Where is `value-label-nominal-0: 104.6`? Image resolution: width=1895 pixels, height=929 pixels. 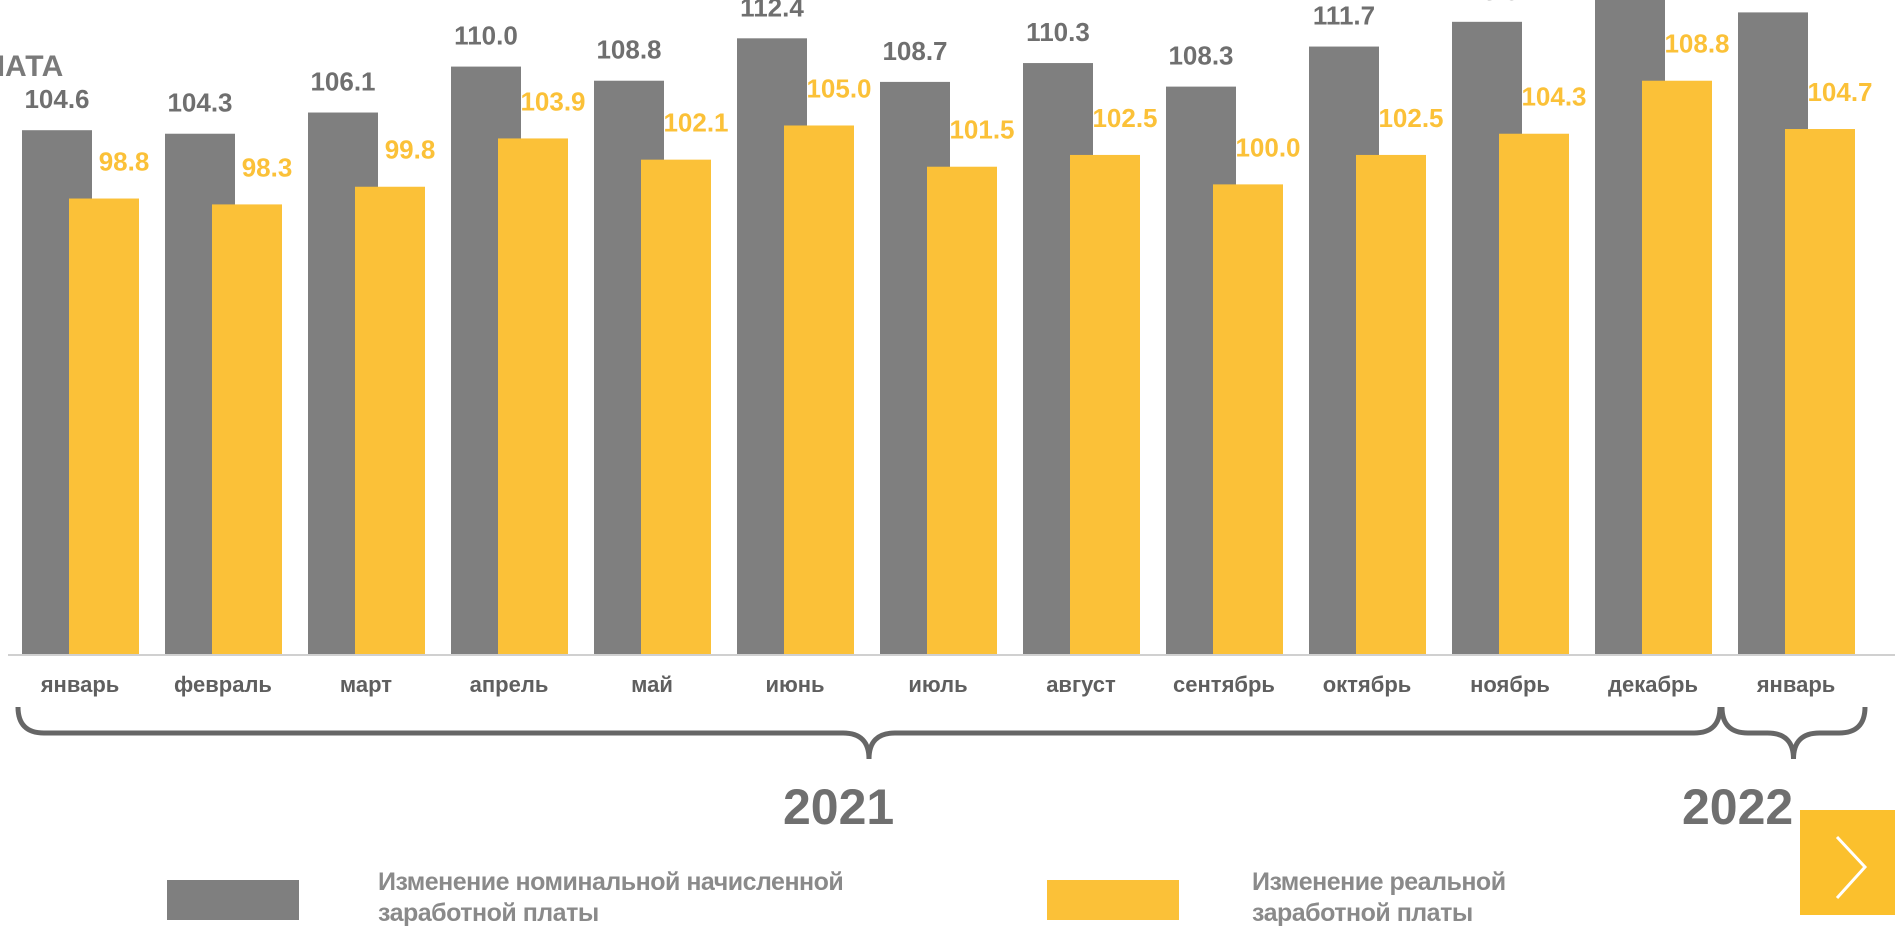
value-label-nominal-0: 104.6 is located at coordinates (56, 99).